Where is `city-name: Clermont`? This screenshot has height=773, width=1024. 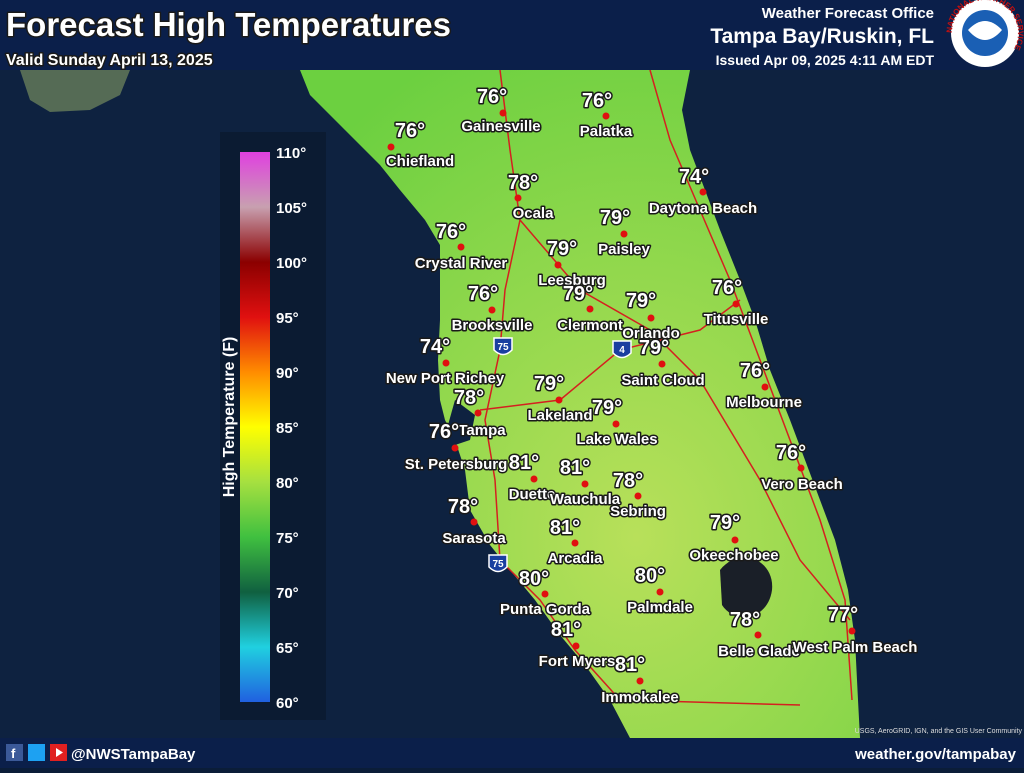 city-name: Clermont is located at coordinates (590, 325).